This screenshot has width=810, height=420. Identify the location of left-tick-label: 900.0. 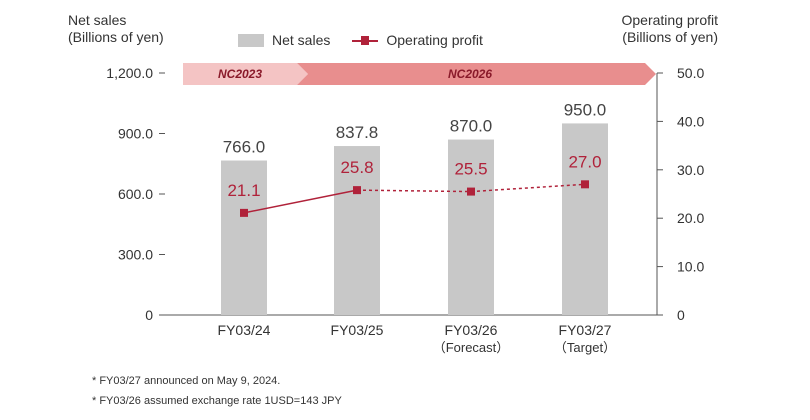
(135, 134).